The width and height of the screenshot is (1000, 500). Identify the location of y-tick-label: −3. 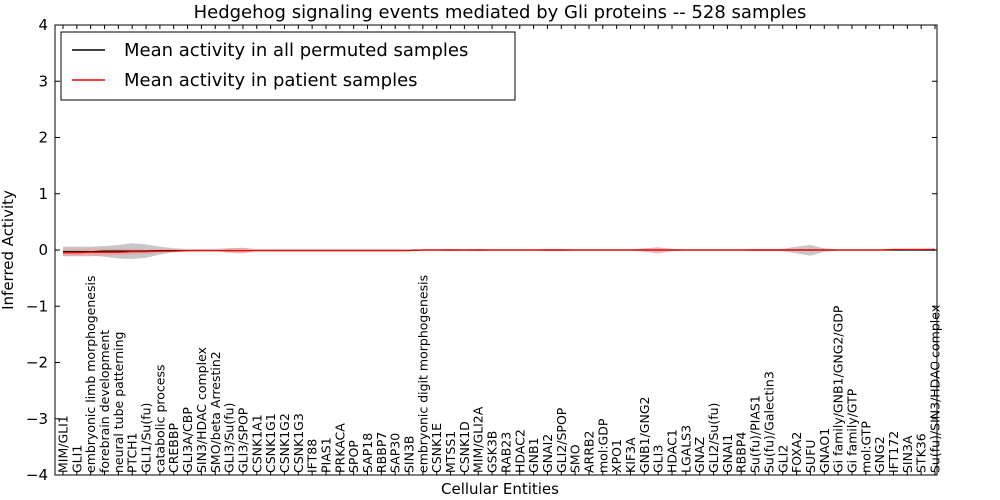
(37, 419).